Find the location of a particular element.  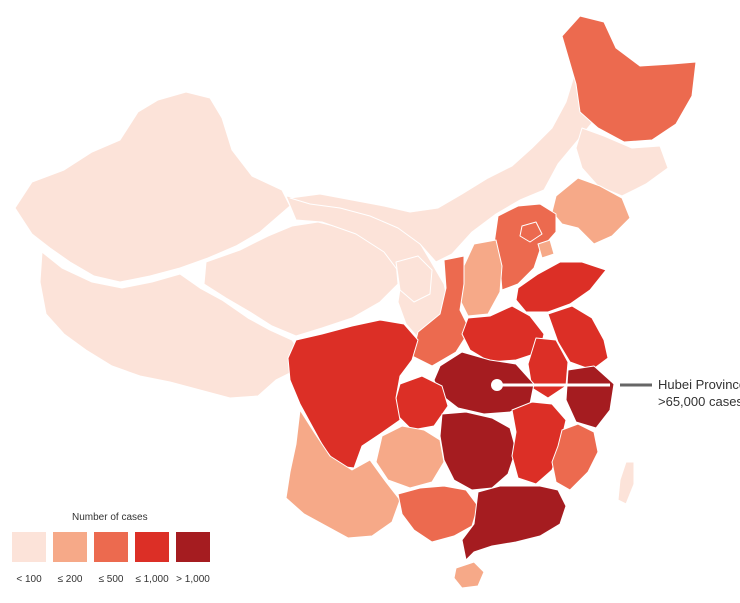

region-hainan is located at coordinates (469, 575).